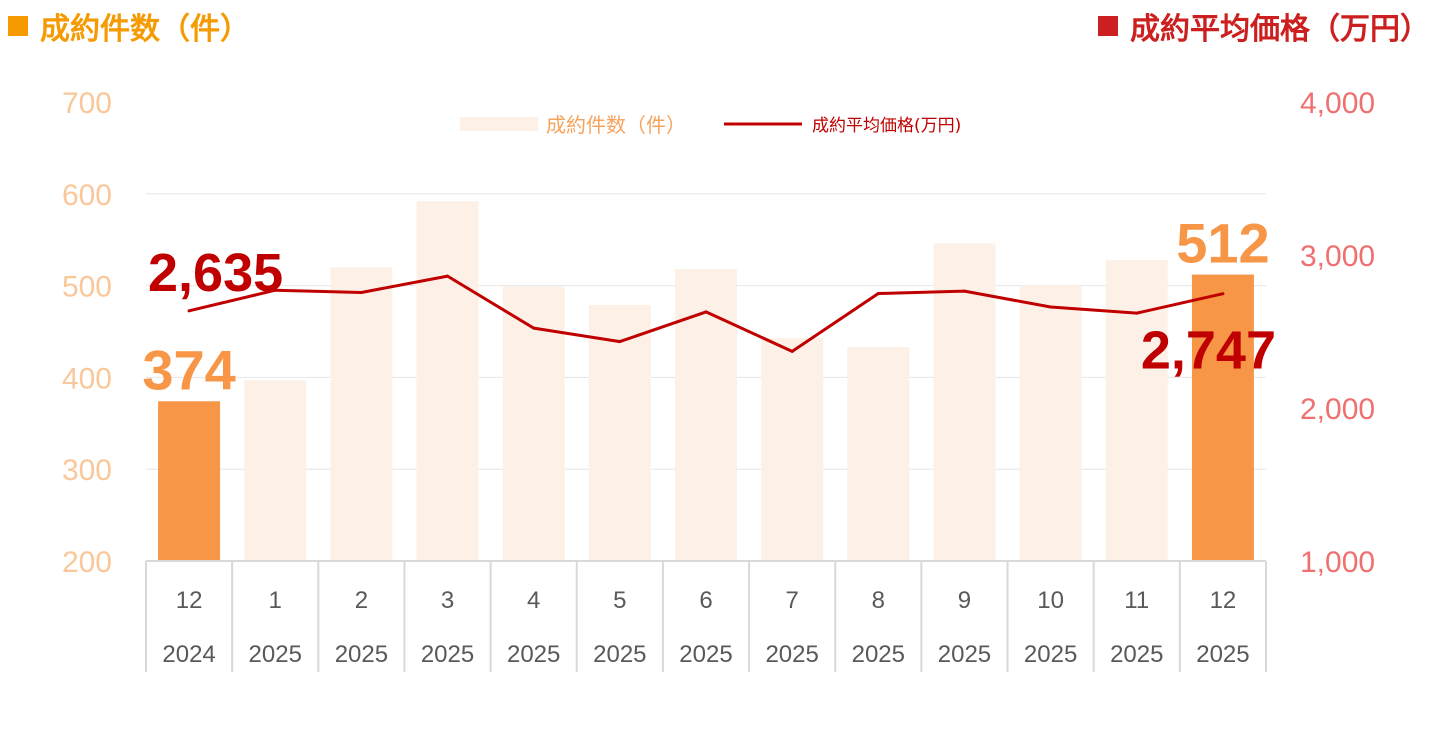  I want to click on bar-data-label: 512, so click(1222, 243).